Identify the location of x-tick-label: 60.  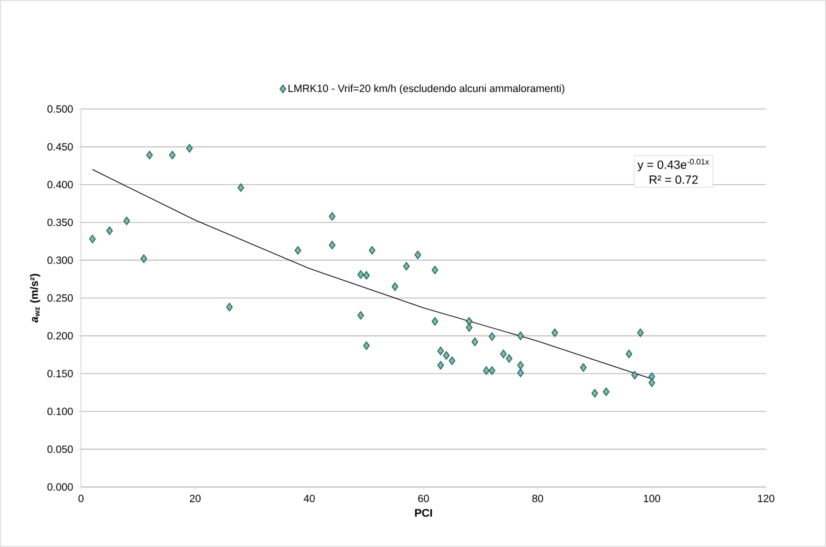
(423, 498).